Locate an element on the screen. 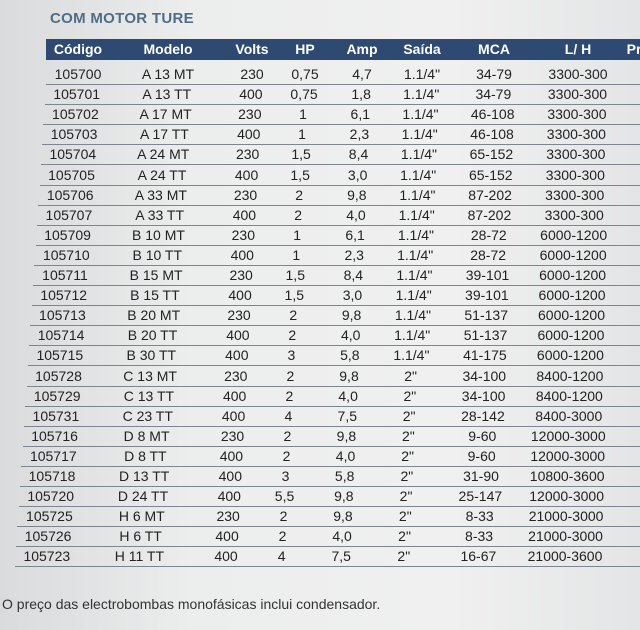 This screenshot has height=630, width=640. cell: A 17 MT is located at coordinates (165, 114).